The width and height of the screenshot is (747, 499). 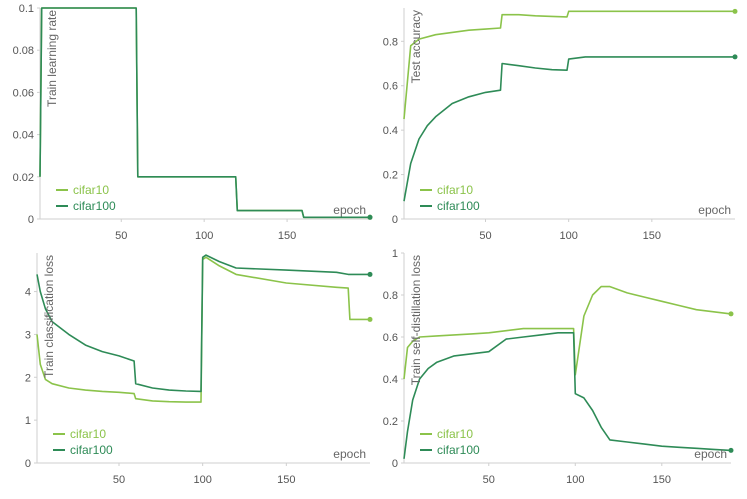 I want to click on y-axis-label: Train self-distillation loss, so click(x=416, y=320).